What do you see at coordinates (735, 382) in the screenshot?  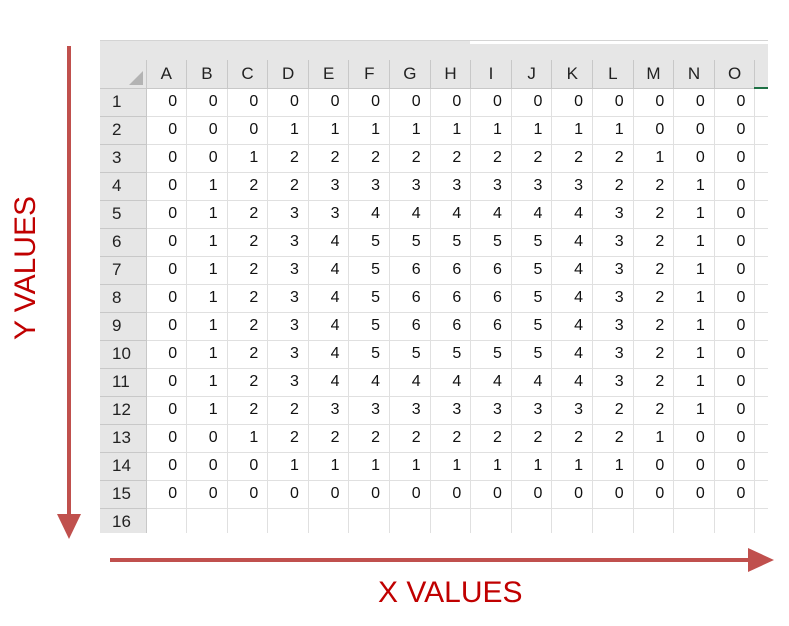 I see `cell-o11: 0` at bounding box center [735, 382].